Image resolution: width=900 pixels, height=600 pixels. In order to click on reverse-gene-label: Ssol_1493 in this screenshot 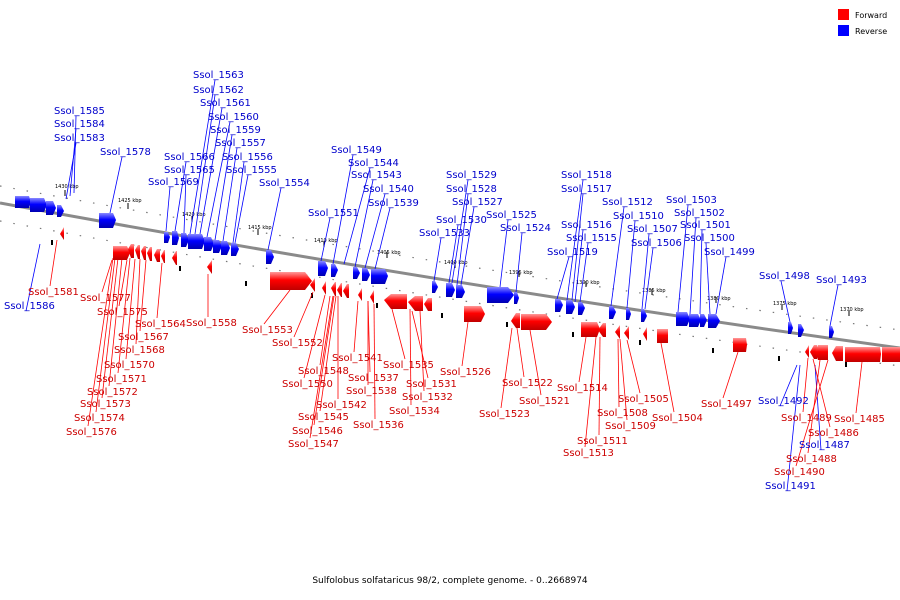, I will do `click(841, 280)`.